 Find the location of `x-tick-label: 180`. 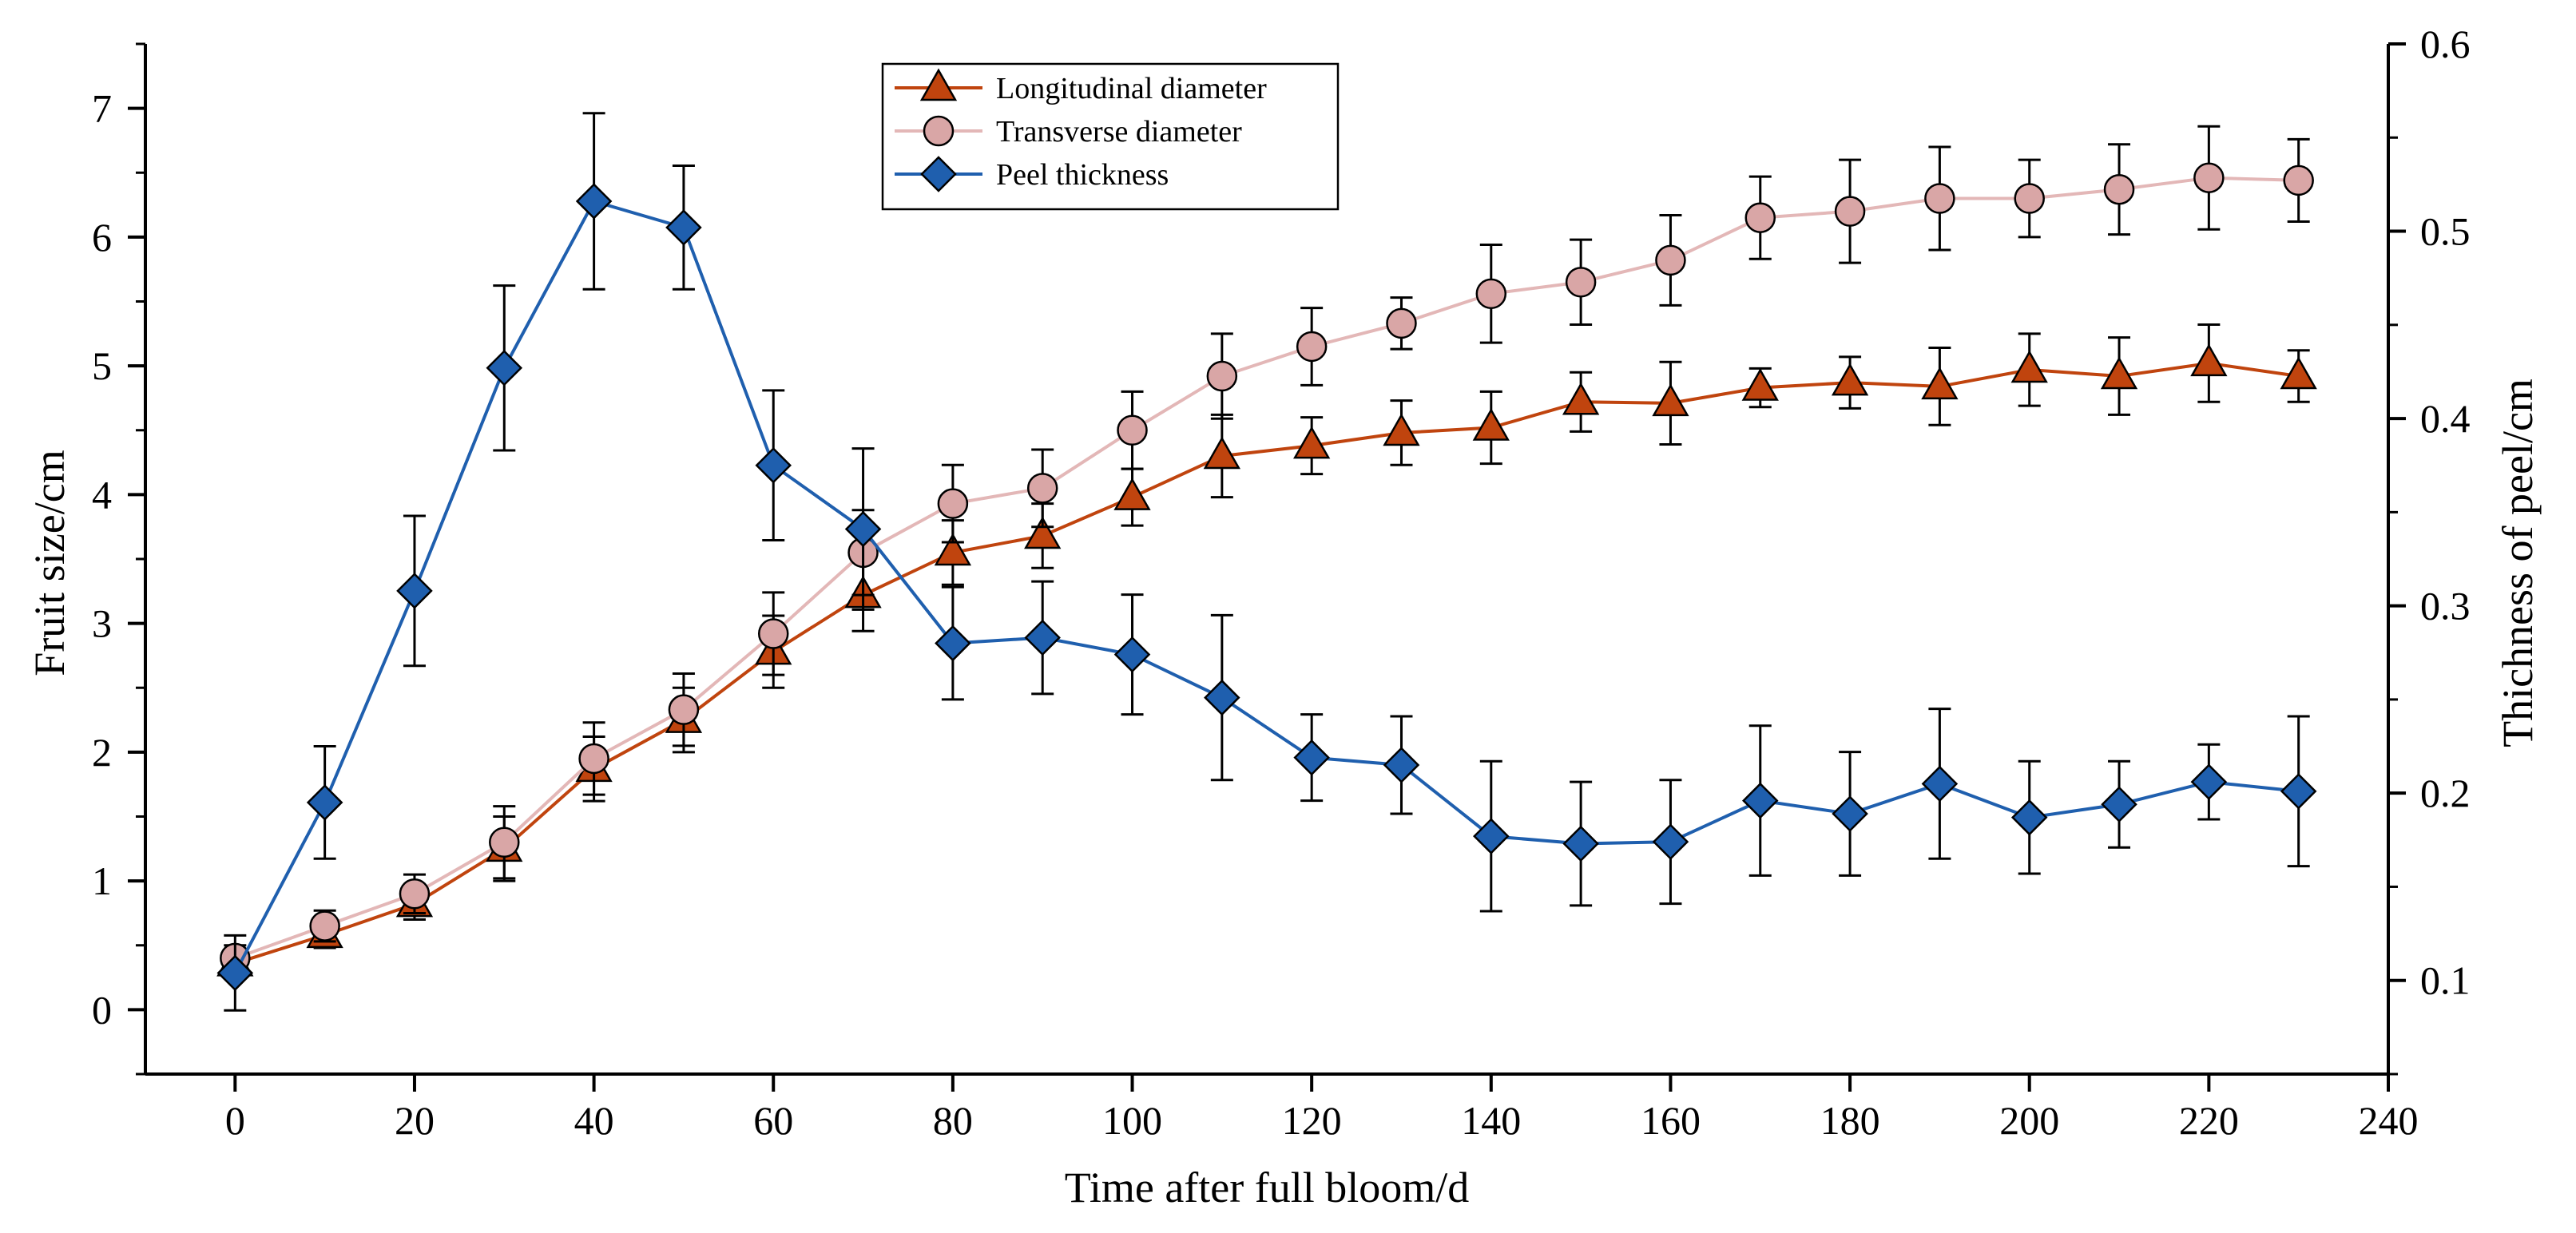

x-tick-label: 180 is located at coordinates (1850, 1120).